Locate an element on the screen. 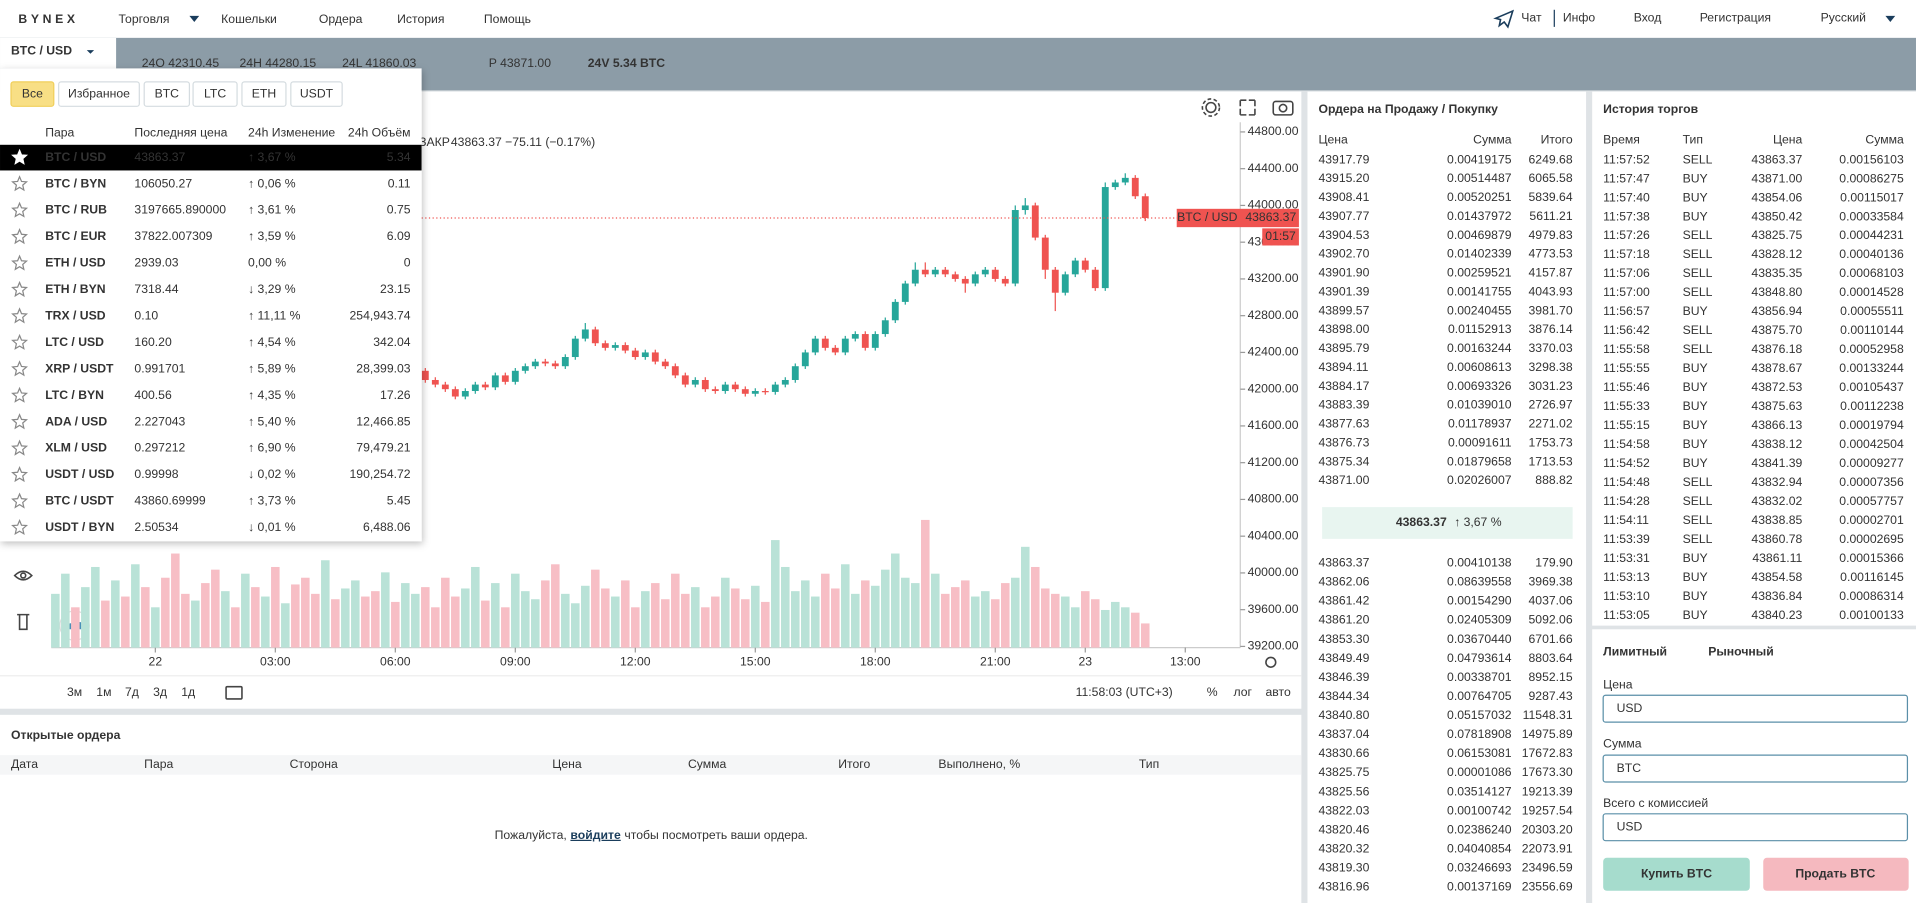 This screenshot has height=903, width=1916. trade-time: 11:54:11 is located at coordinates (1626, 520).